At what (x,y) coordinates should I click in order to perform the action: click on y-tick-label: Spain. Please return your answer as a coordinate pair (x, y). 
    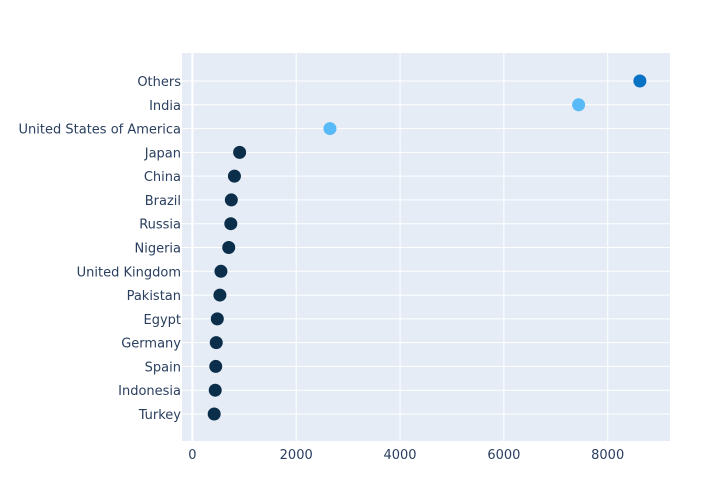
    Looking at the image, I should click on (163, 367).